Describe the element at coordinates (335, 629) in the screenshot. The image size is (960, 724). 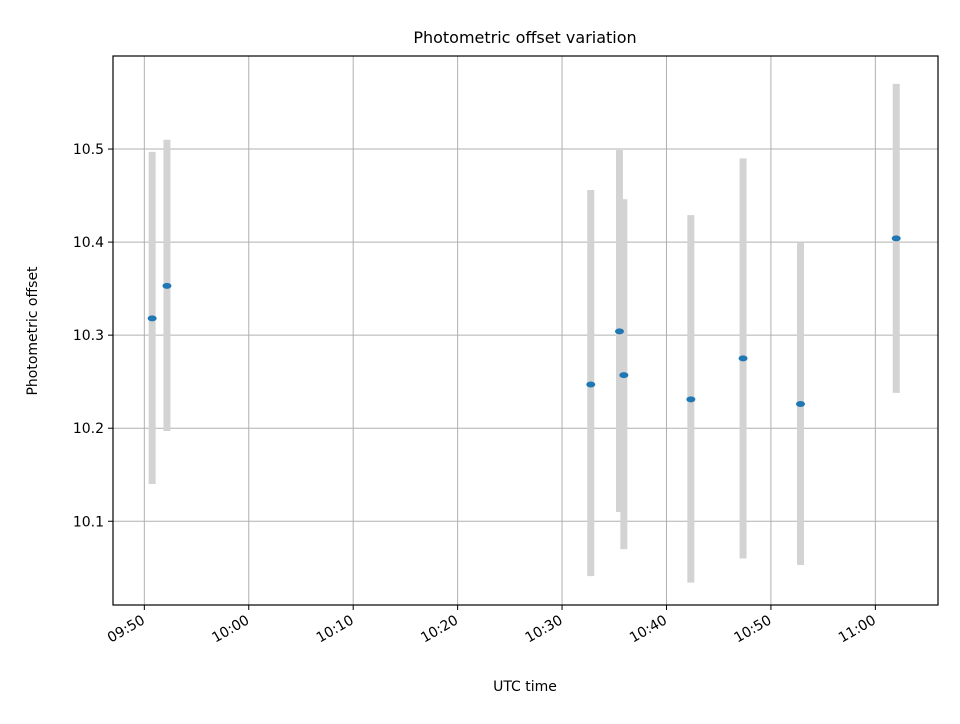
I see `x-tick-label: 10:10` at that location.